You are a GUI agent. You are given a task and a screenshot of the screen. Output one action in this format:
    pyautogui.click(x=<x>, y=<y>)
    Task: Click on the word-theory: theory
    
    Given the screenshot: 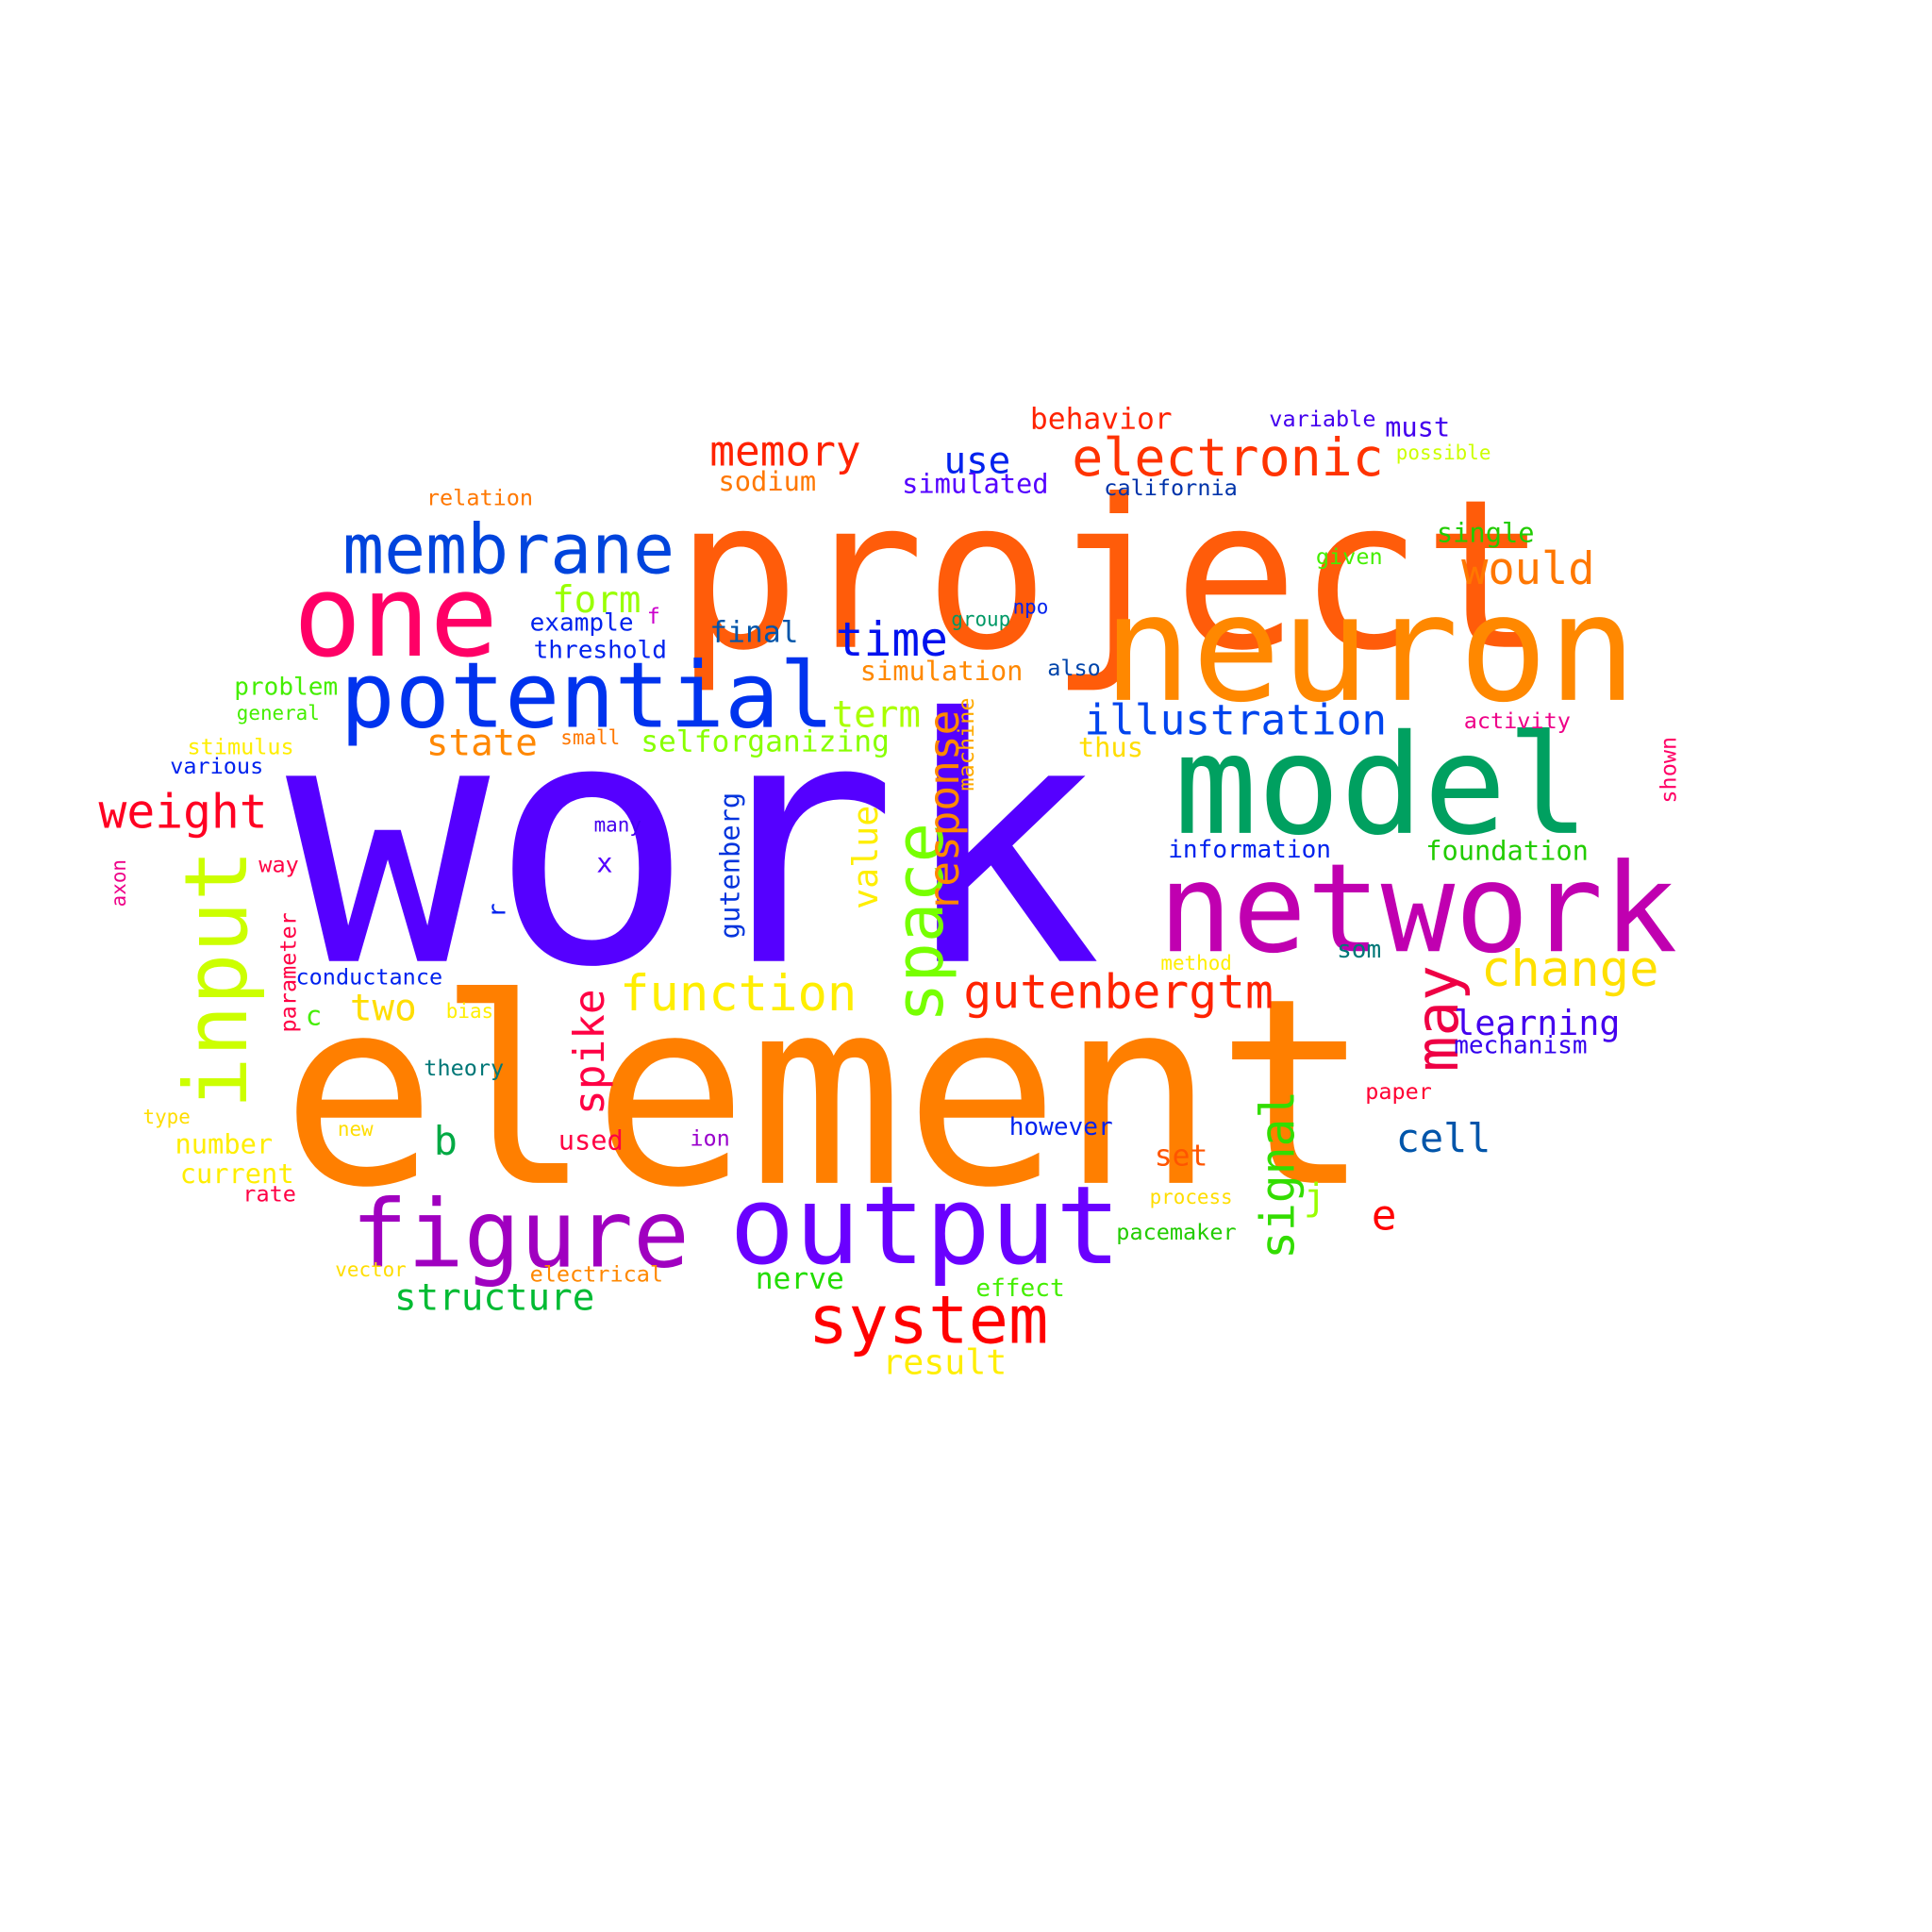 What is the action you would take?
    pyautogui.click(x=464, y=1068)
    